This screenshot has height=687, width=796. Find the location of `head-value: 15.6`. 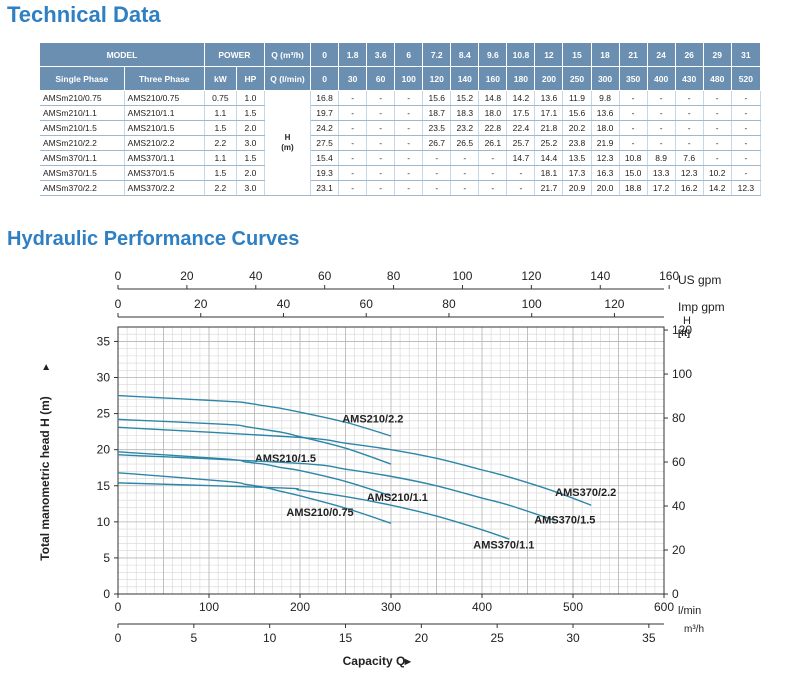

head-value: 15.6 is located at coordinates (577, 113).